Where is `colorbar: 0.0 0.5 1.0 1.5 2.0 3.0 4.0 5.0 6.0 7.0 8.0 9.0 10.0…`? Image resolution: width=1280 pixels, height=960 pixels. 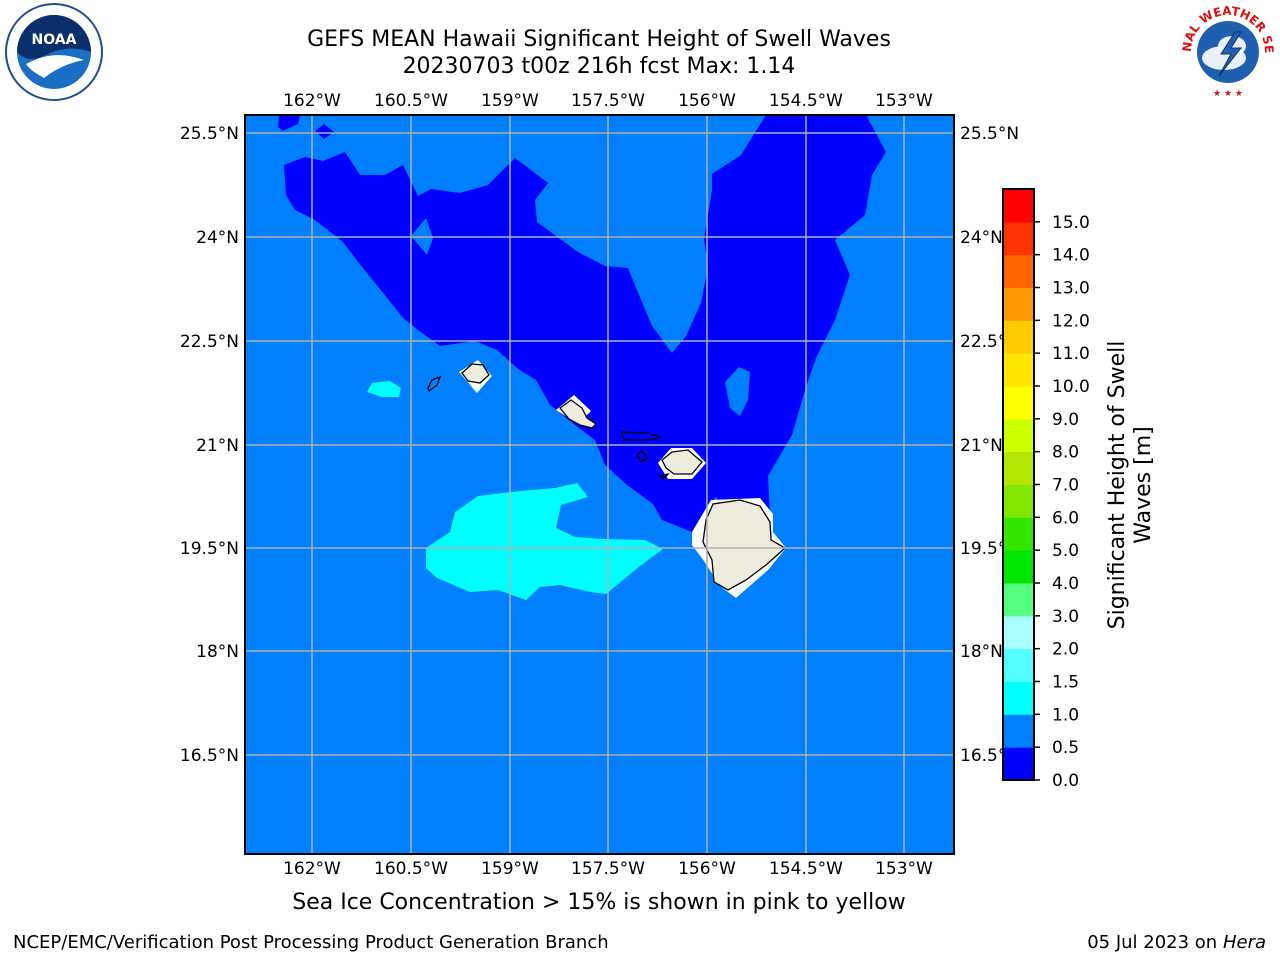 colorbar: 0.0 0.5 1.0 1.5 2.0 3.0 4.0 5.0 6.0 7.0 8.0 9.0 10.0… is located at coordinates (1079, 489).